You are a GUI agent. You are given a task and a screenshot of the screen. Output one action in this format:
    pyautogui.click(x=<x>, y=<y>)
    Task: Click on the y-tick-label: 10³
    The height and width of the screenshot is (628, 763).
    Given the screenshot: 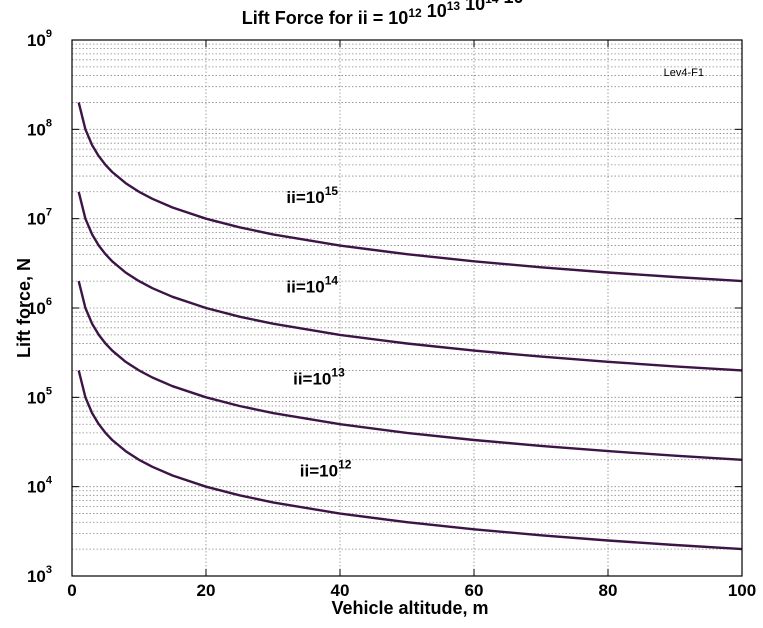 What is the action you would take?
    pyautogui.click(x=39, y=575)
    